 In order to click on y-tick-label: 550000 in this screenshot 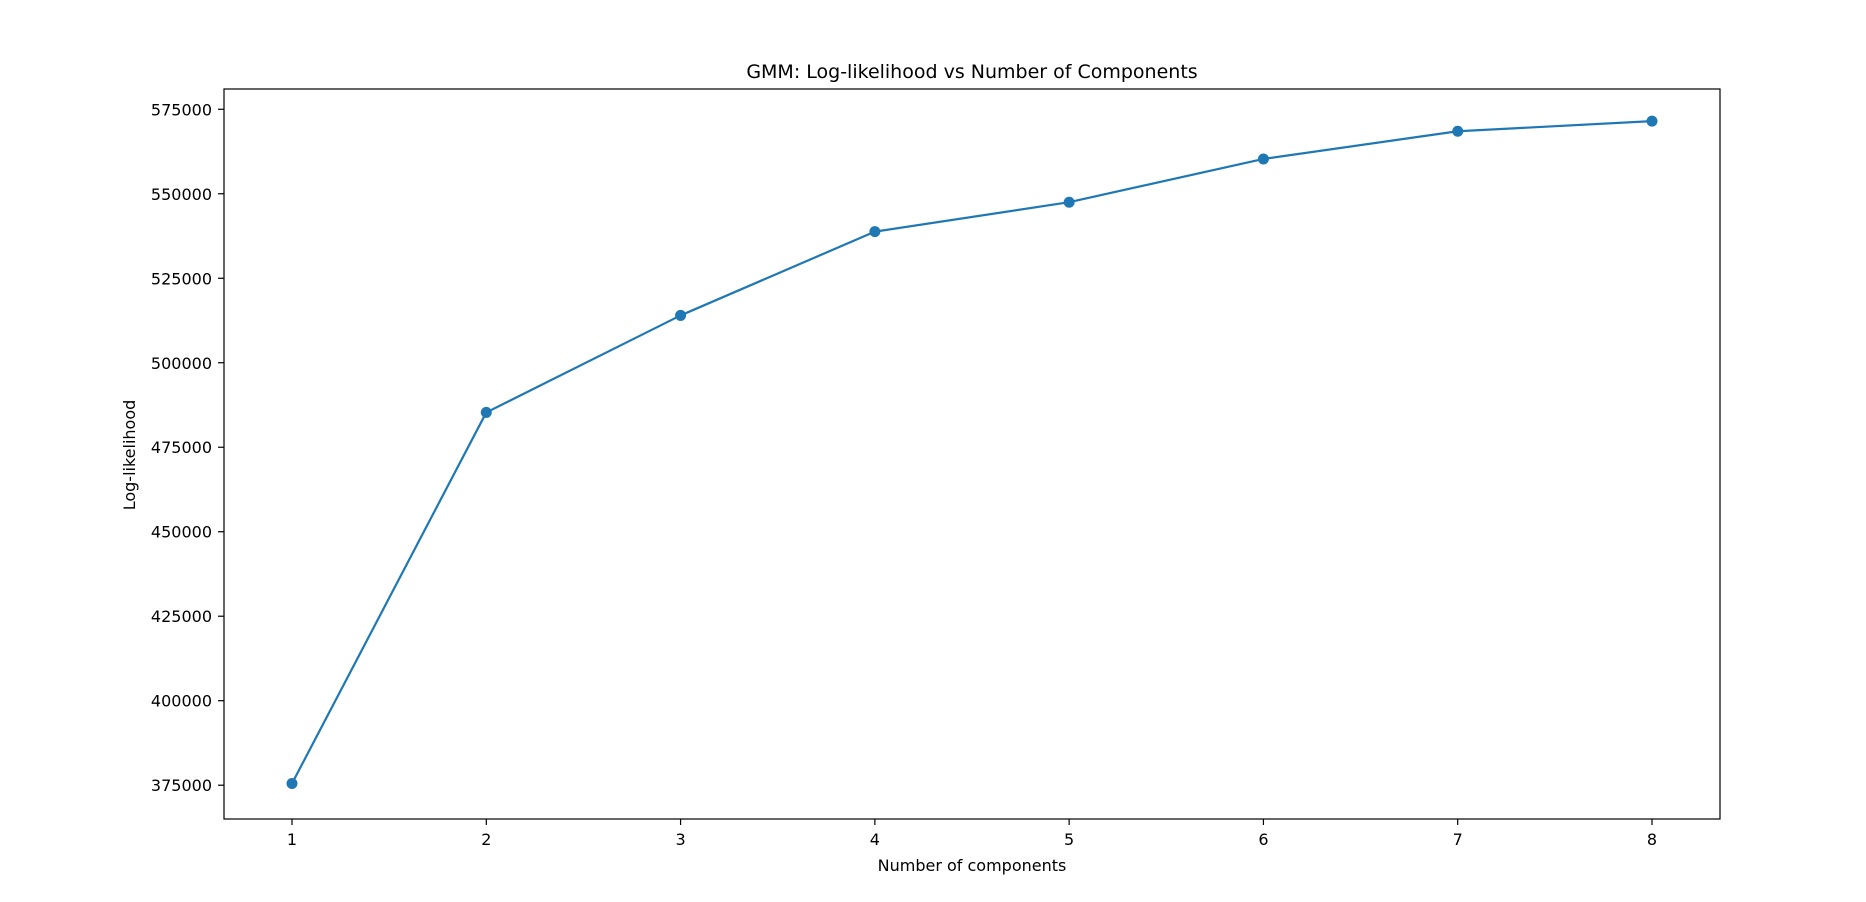, I will do `click(181, 194)`.